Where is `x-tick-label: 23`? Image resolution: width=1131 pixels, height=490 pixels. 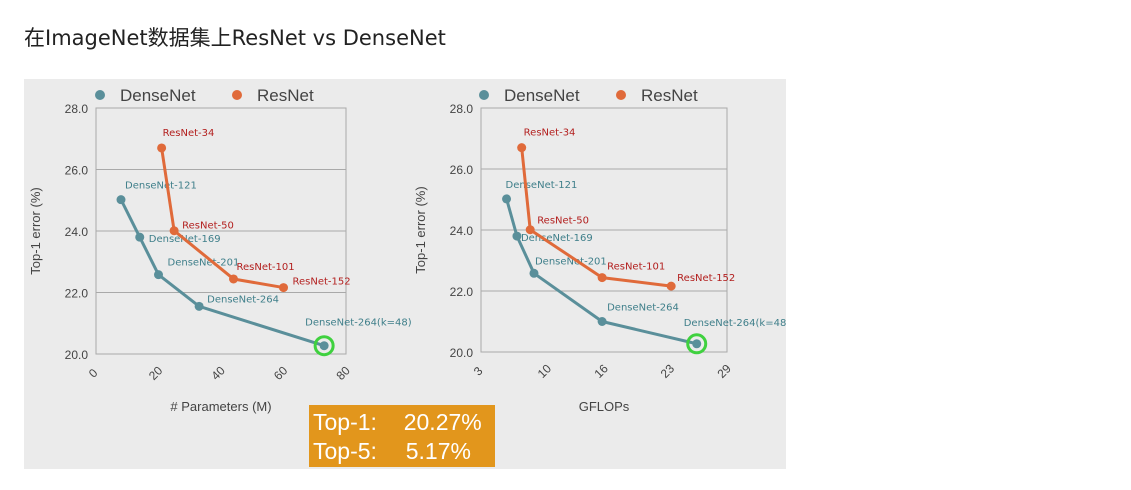
x-tick-label: 23 is located at coordinates (668, 371).